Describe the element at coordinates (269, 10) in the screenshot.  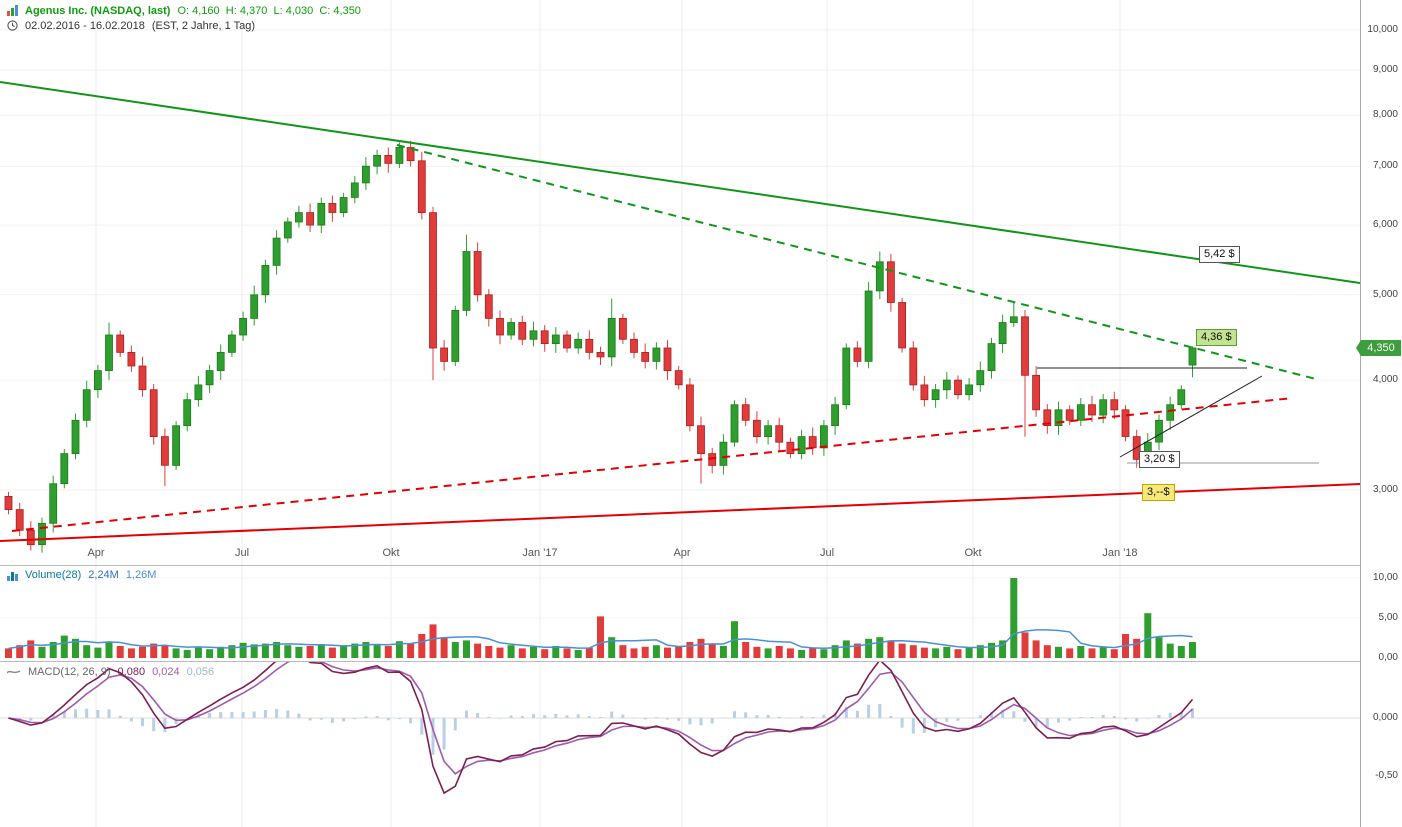
I see `ohlc-values: O: 4,160 H: 4,370 L: 4,030 C: 4,350` at that location.